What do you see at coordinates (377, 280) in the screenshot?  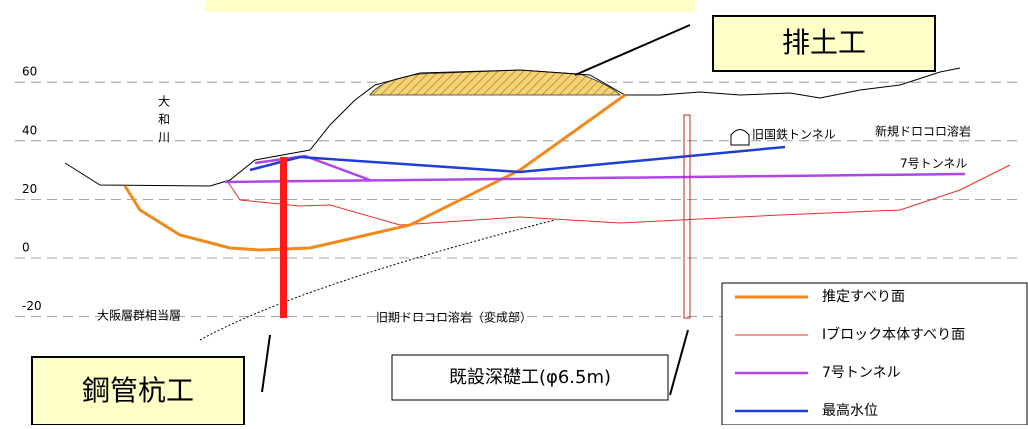 I see `layer-boundary` at bounding box center [377, 280].